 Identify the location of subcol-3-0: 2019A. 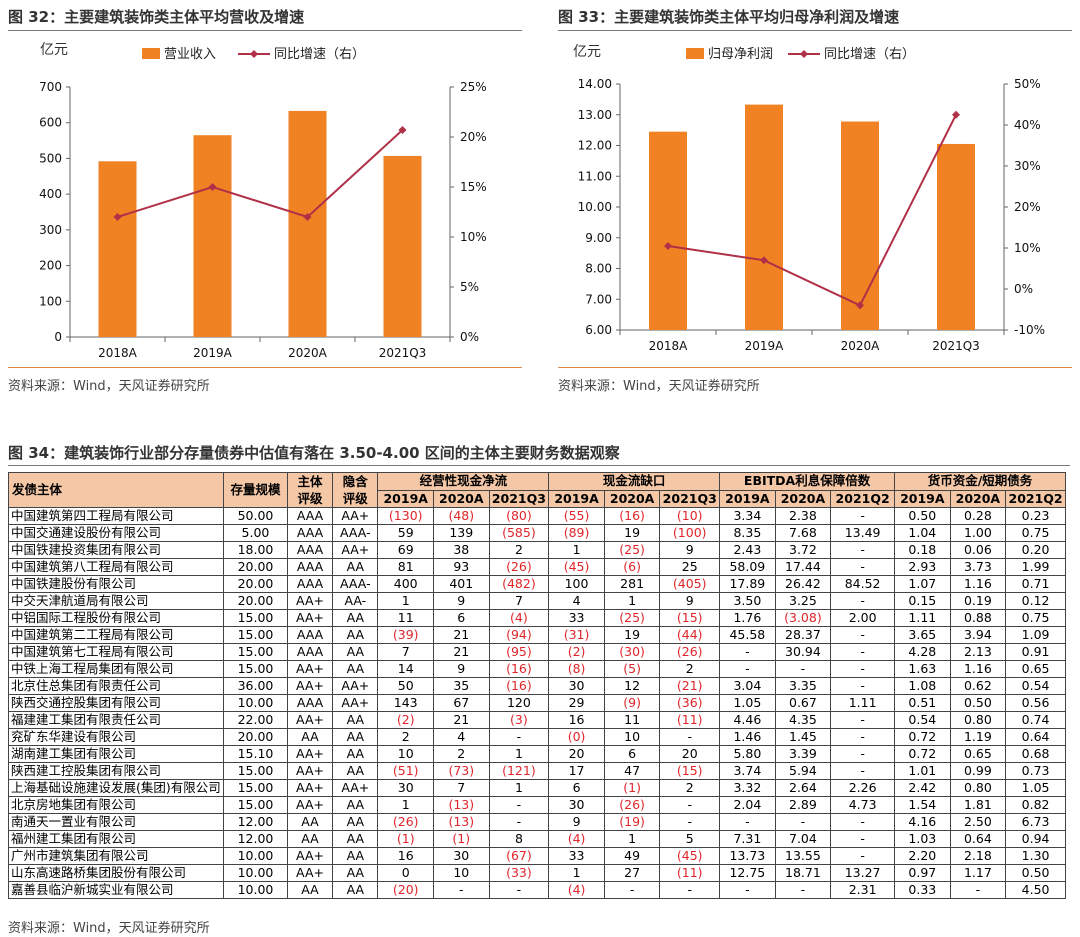
(922, 498).